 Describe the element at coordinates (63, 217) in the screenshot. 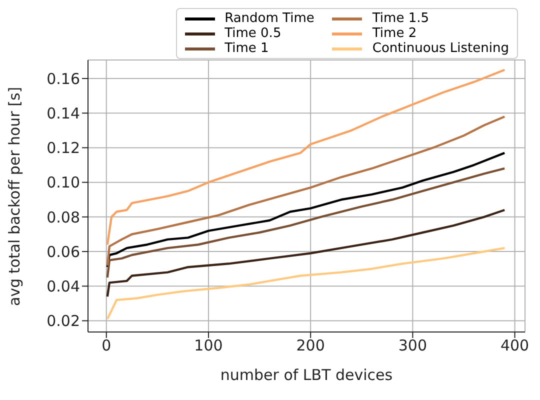

I see `y-tick-label: 0.08` at that location.